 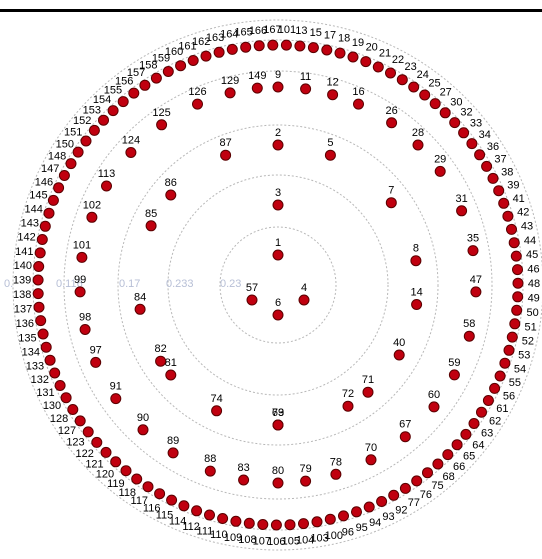 What do you see at coordinates (358, 92) in the screenshot?
I see `node-label-16: 16` at bounding box center [358, 92].